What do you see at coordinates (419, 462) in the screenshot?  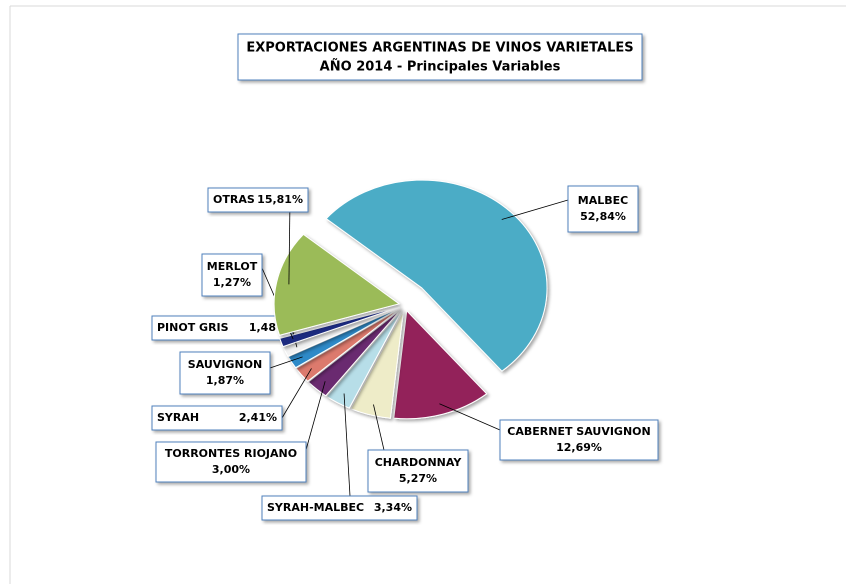 I see `slice-label: CHARDONNAY` at bounding box center [419, 462].